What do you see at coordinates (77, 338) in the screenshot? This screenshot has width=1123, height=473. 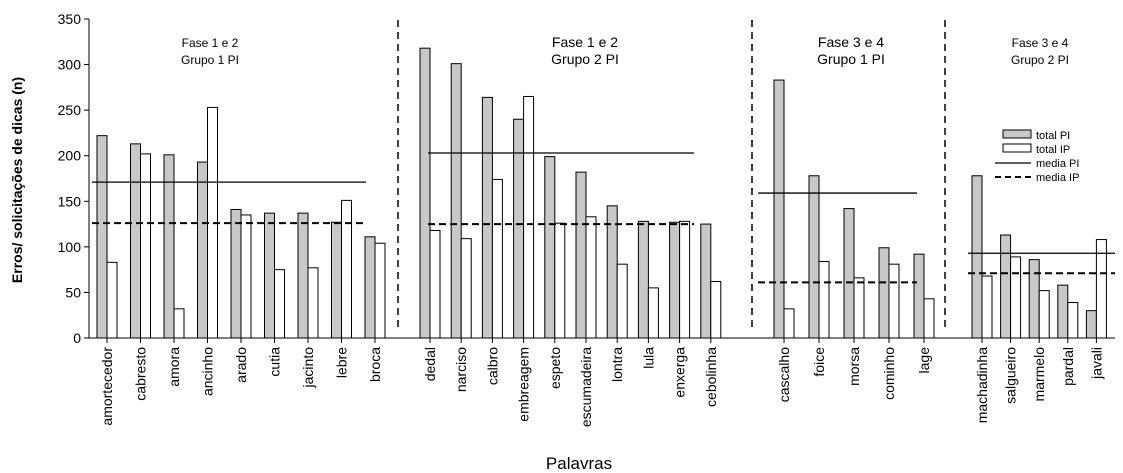 I see `y-tick-label: 0` at bounding box center [77, 338].